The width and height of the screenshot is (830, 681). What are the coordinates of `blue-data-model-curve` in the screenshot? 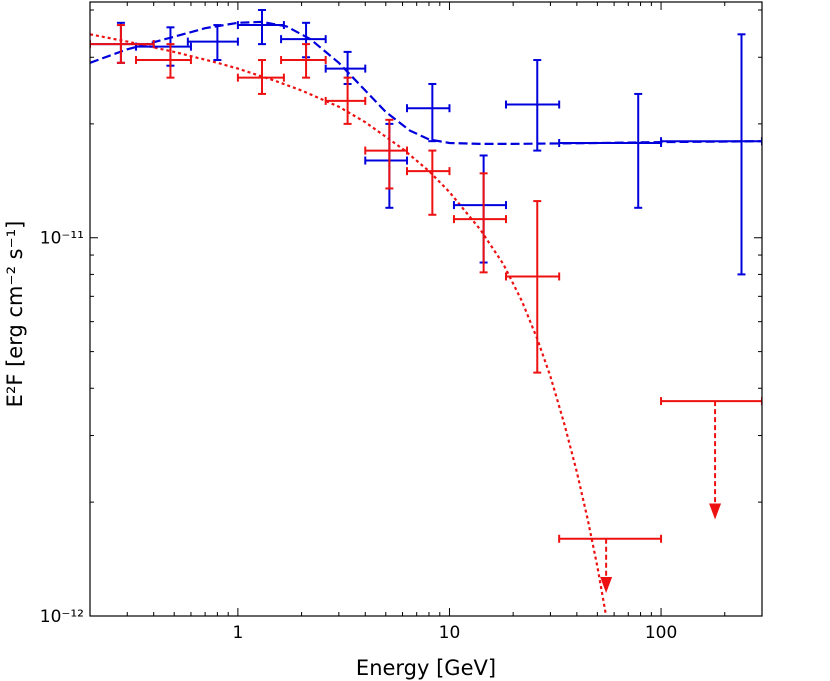 It's located at (426, 82).